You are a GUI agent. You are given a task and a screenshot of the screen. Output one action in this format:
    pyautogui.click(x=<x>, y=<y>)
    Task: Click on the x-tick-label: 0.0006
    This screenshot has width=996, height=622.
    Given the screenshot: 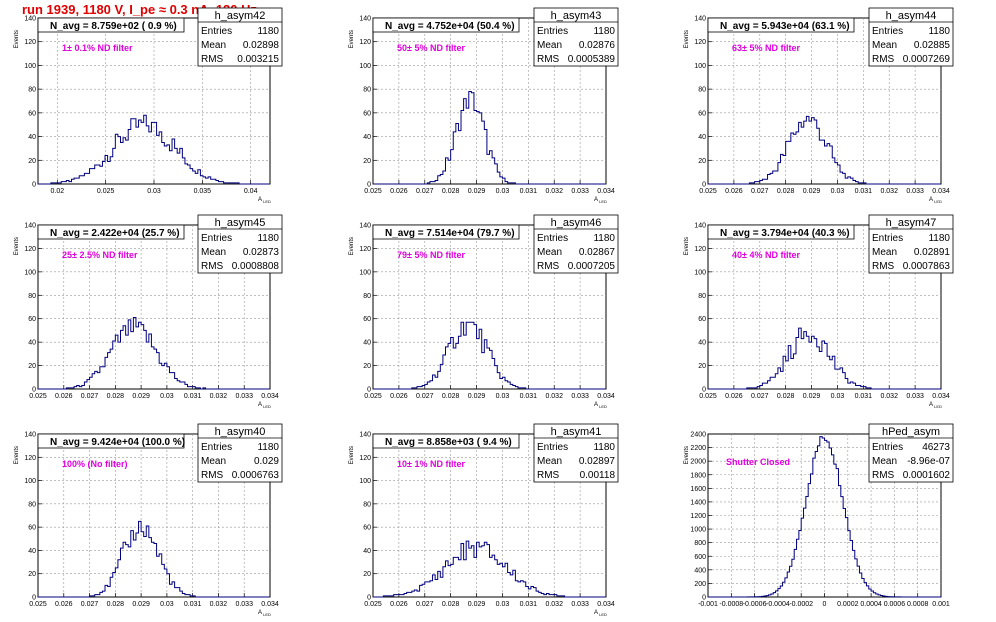 What is the action you would take?
    pyautogui.click(x=895, y=604)
    